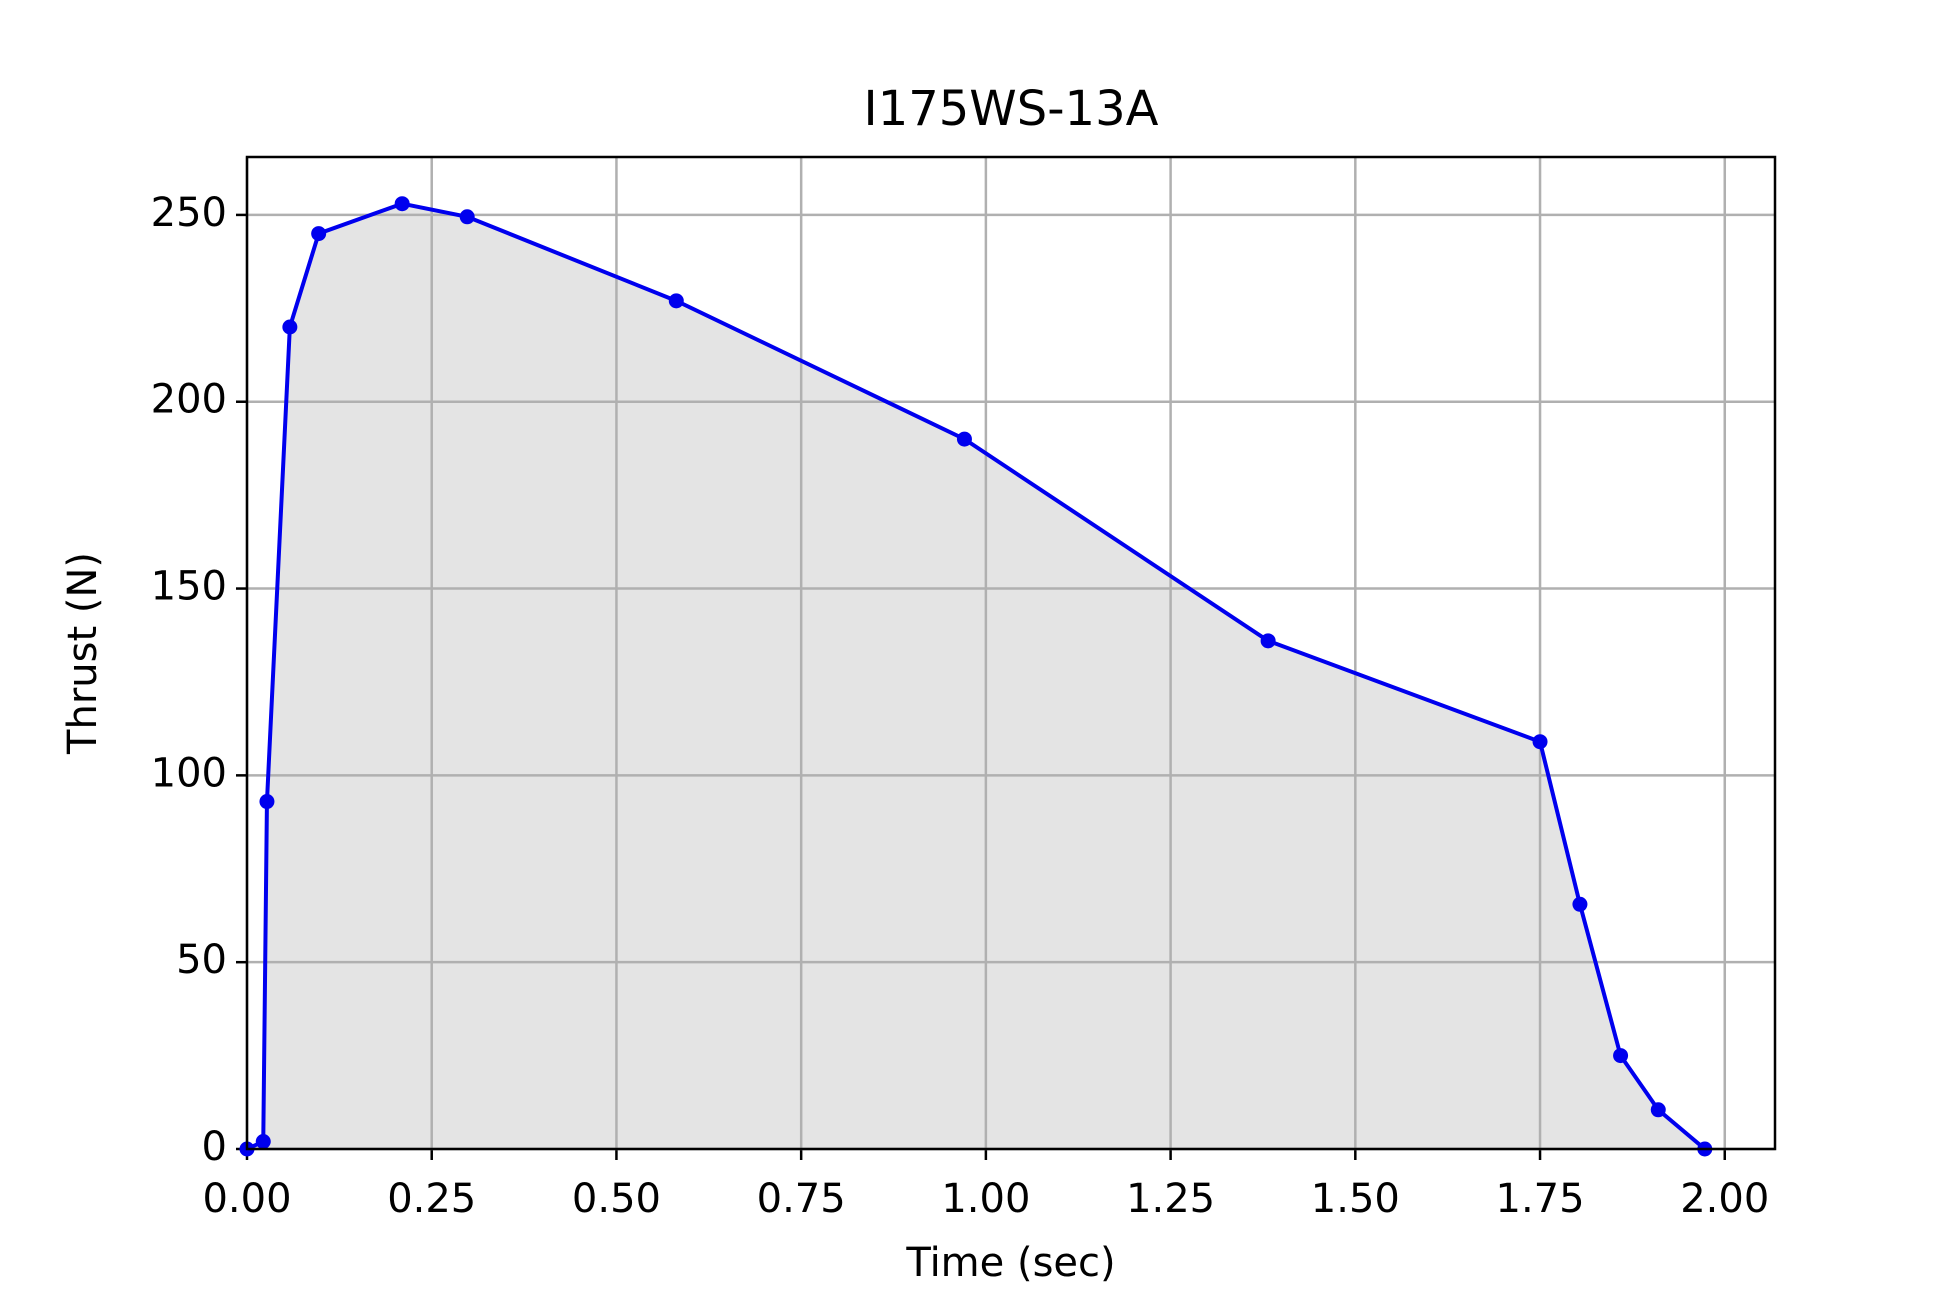  What do you see at coordinates (1011, 109) in the screenshot?
I see `chart-title: I175WS-13A` at bounding box center [1011, 109].